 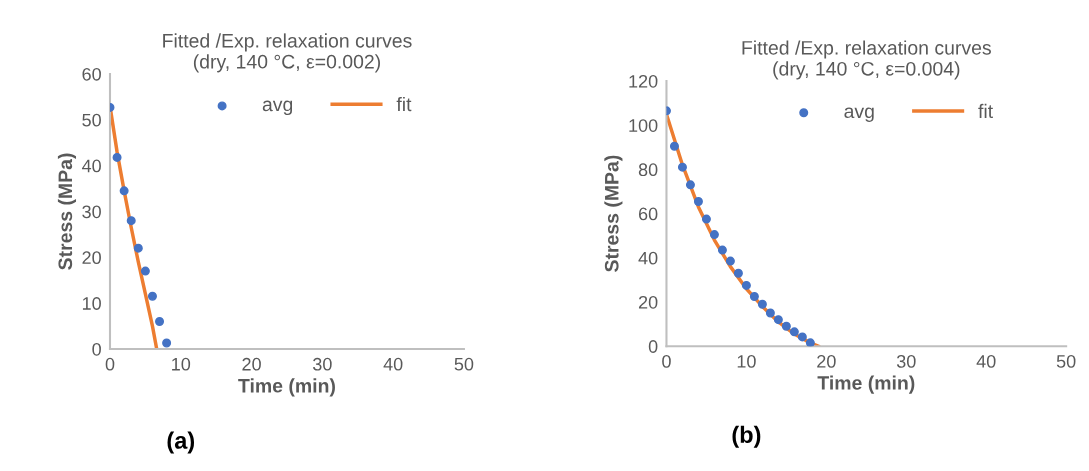 I want to click on y-tick-label: 50, so click(x=91, y=120).